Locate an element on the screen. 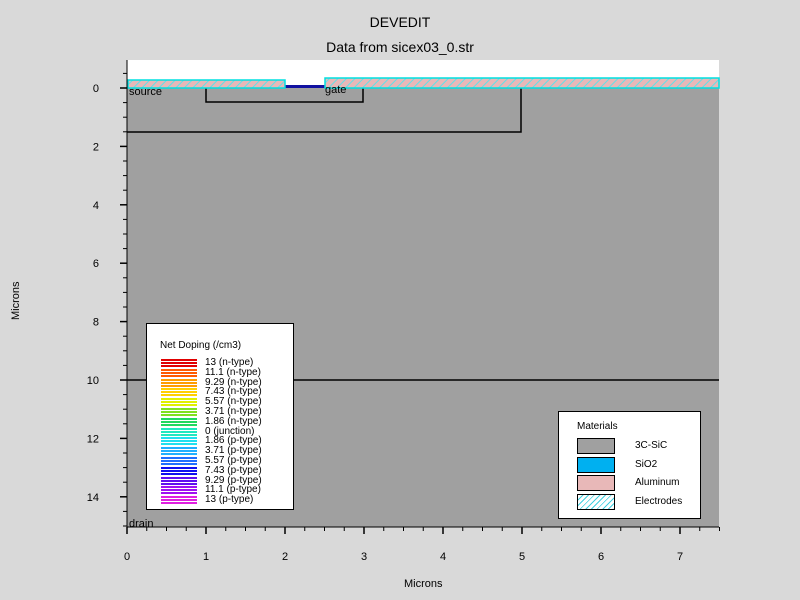 This screenshot has height=600, width=800. doping-legend-entry: 0 (junction) is located at coordinates (208, 431).